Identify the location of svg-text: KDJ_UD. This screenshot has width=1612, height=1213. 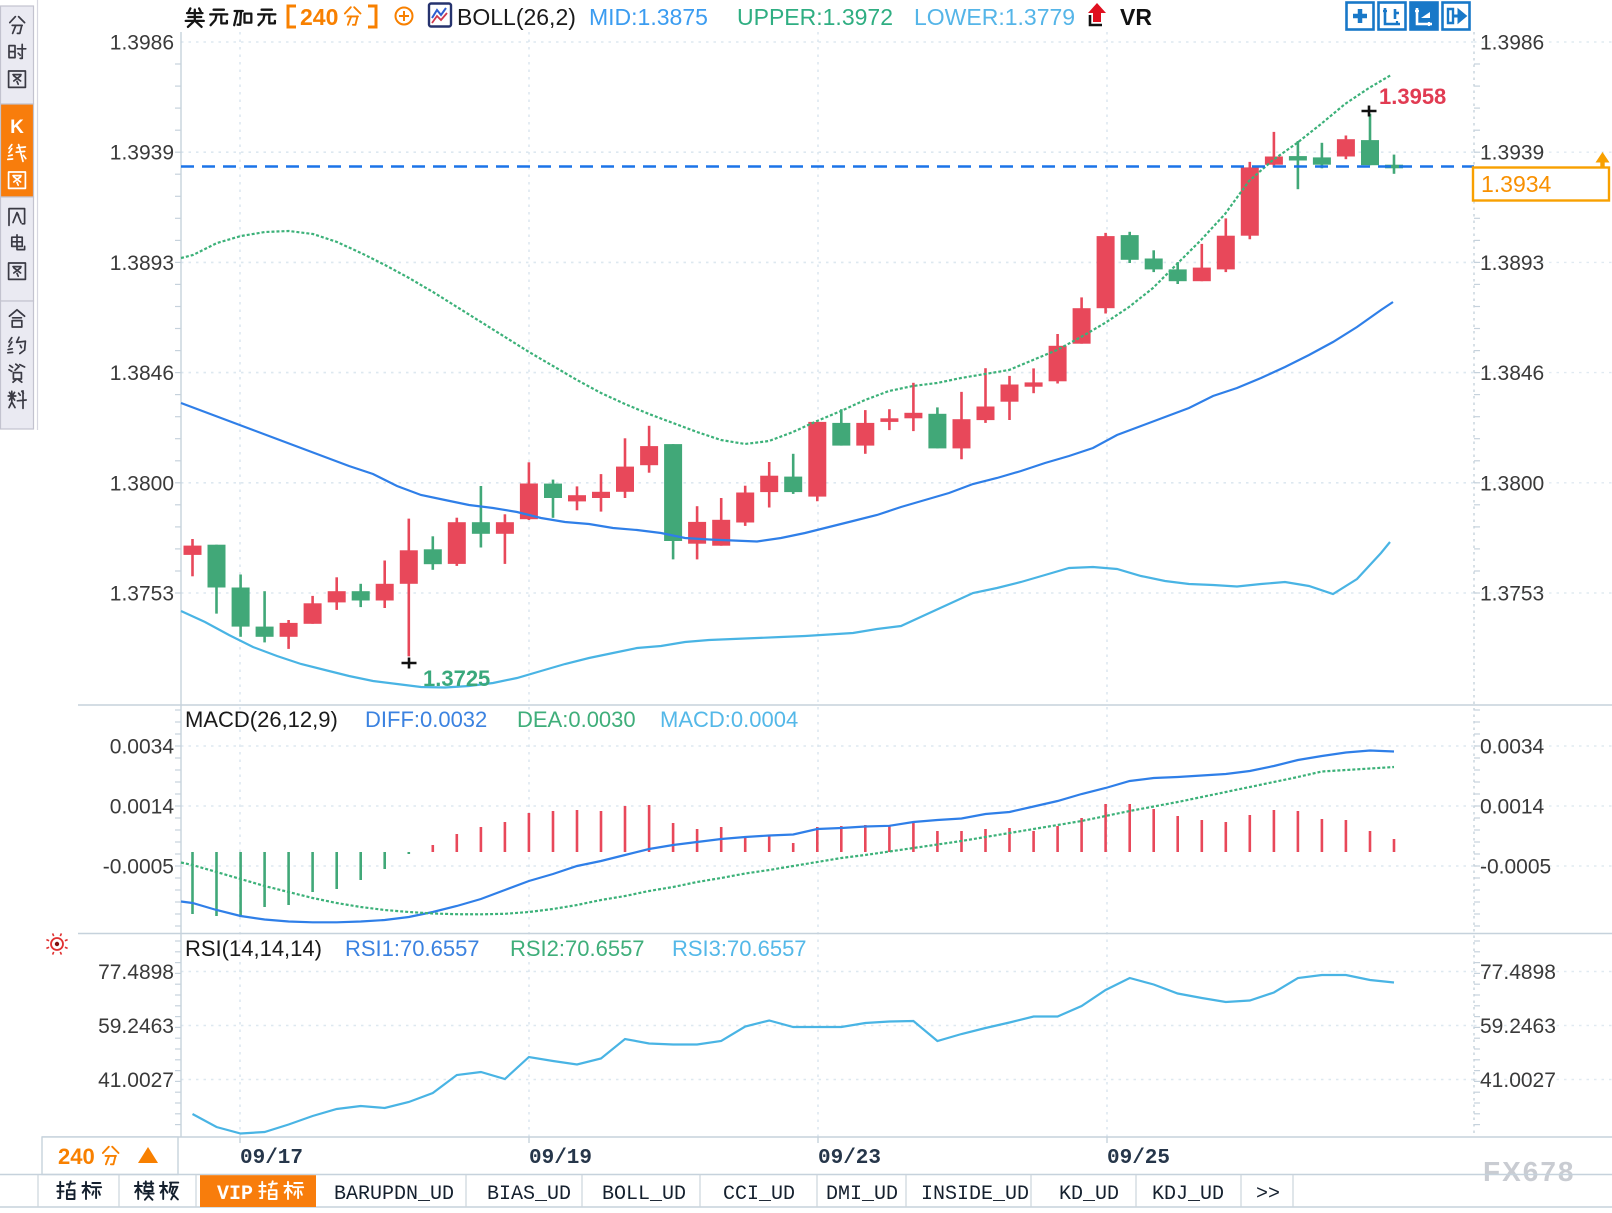
(1188, 1194).